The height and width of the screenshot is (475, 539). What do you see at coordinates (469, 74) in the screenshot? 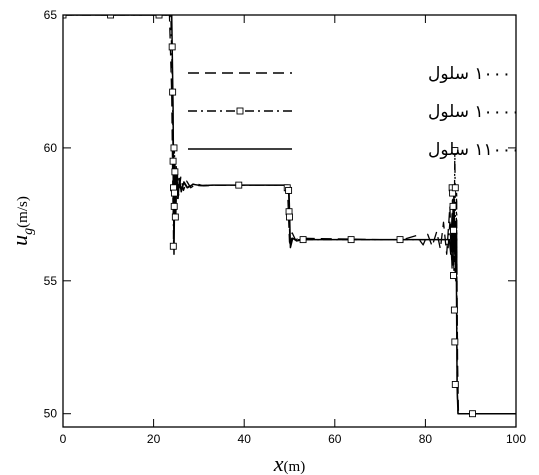
I see `legend-label-1: ۱۰۰۰ سلول` at bounding box center [469, 74].